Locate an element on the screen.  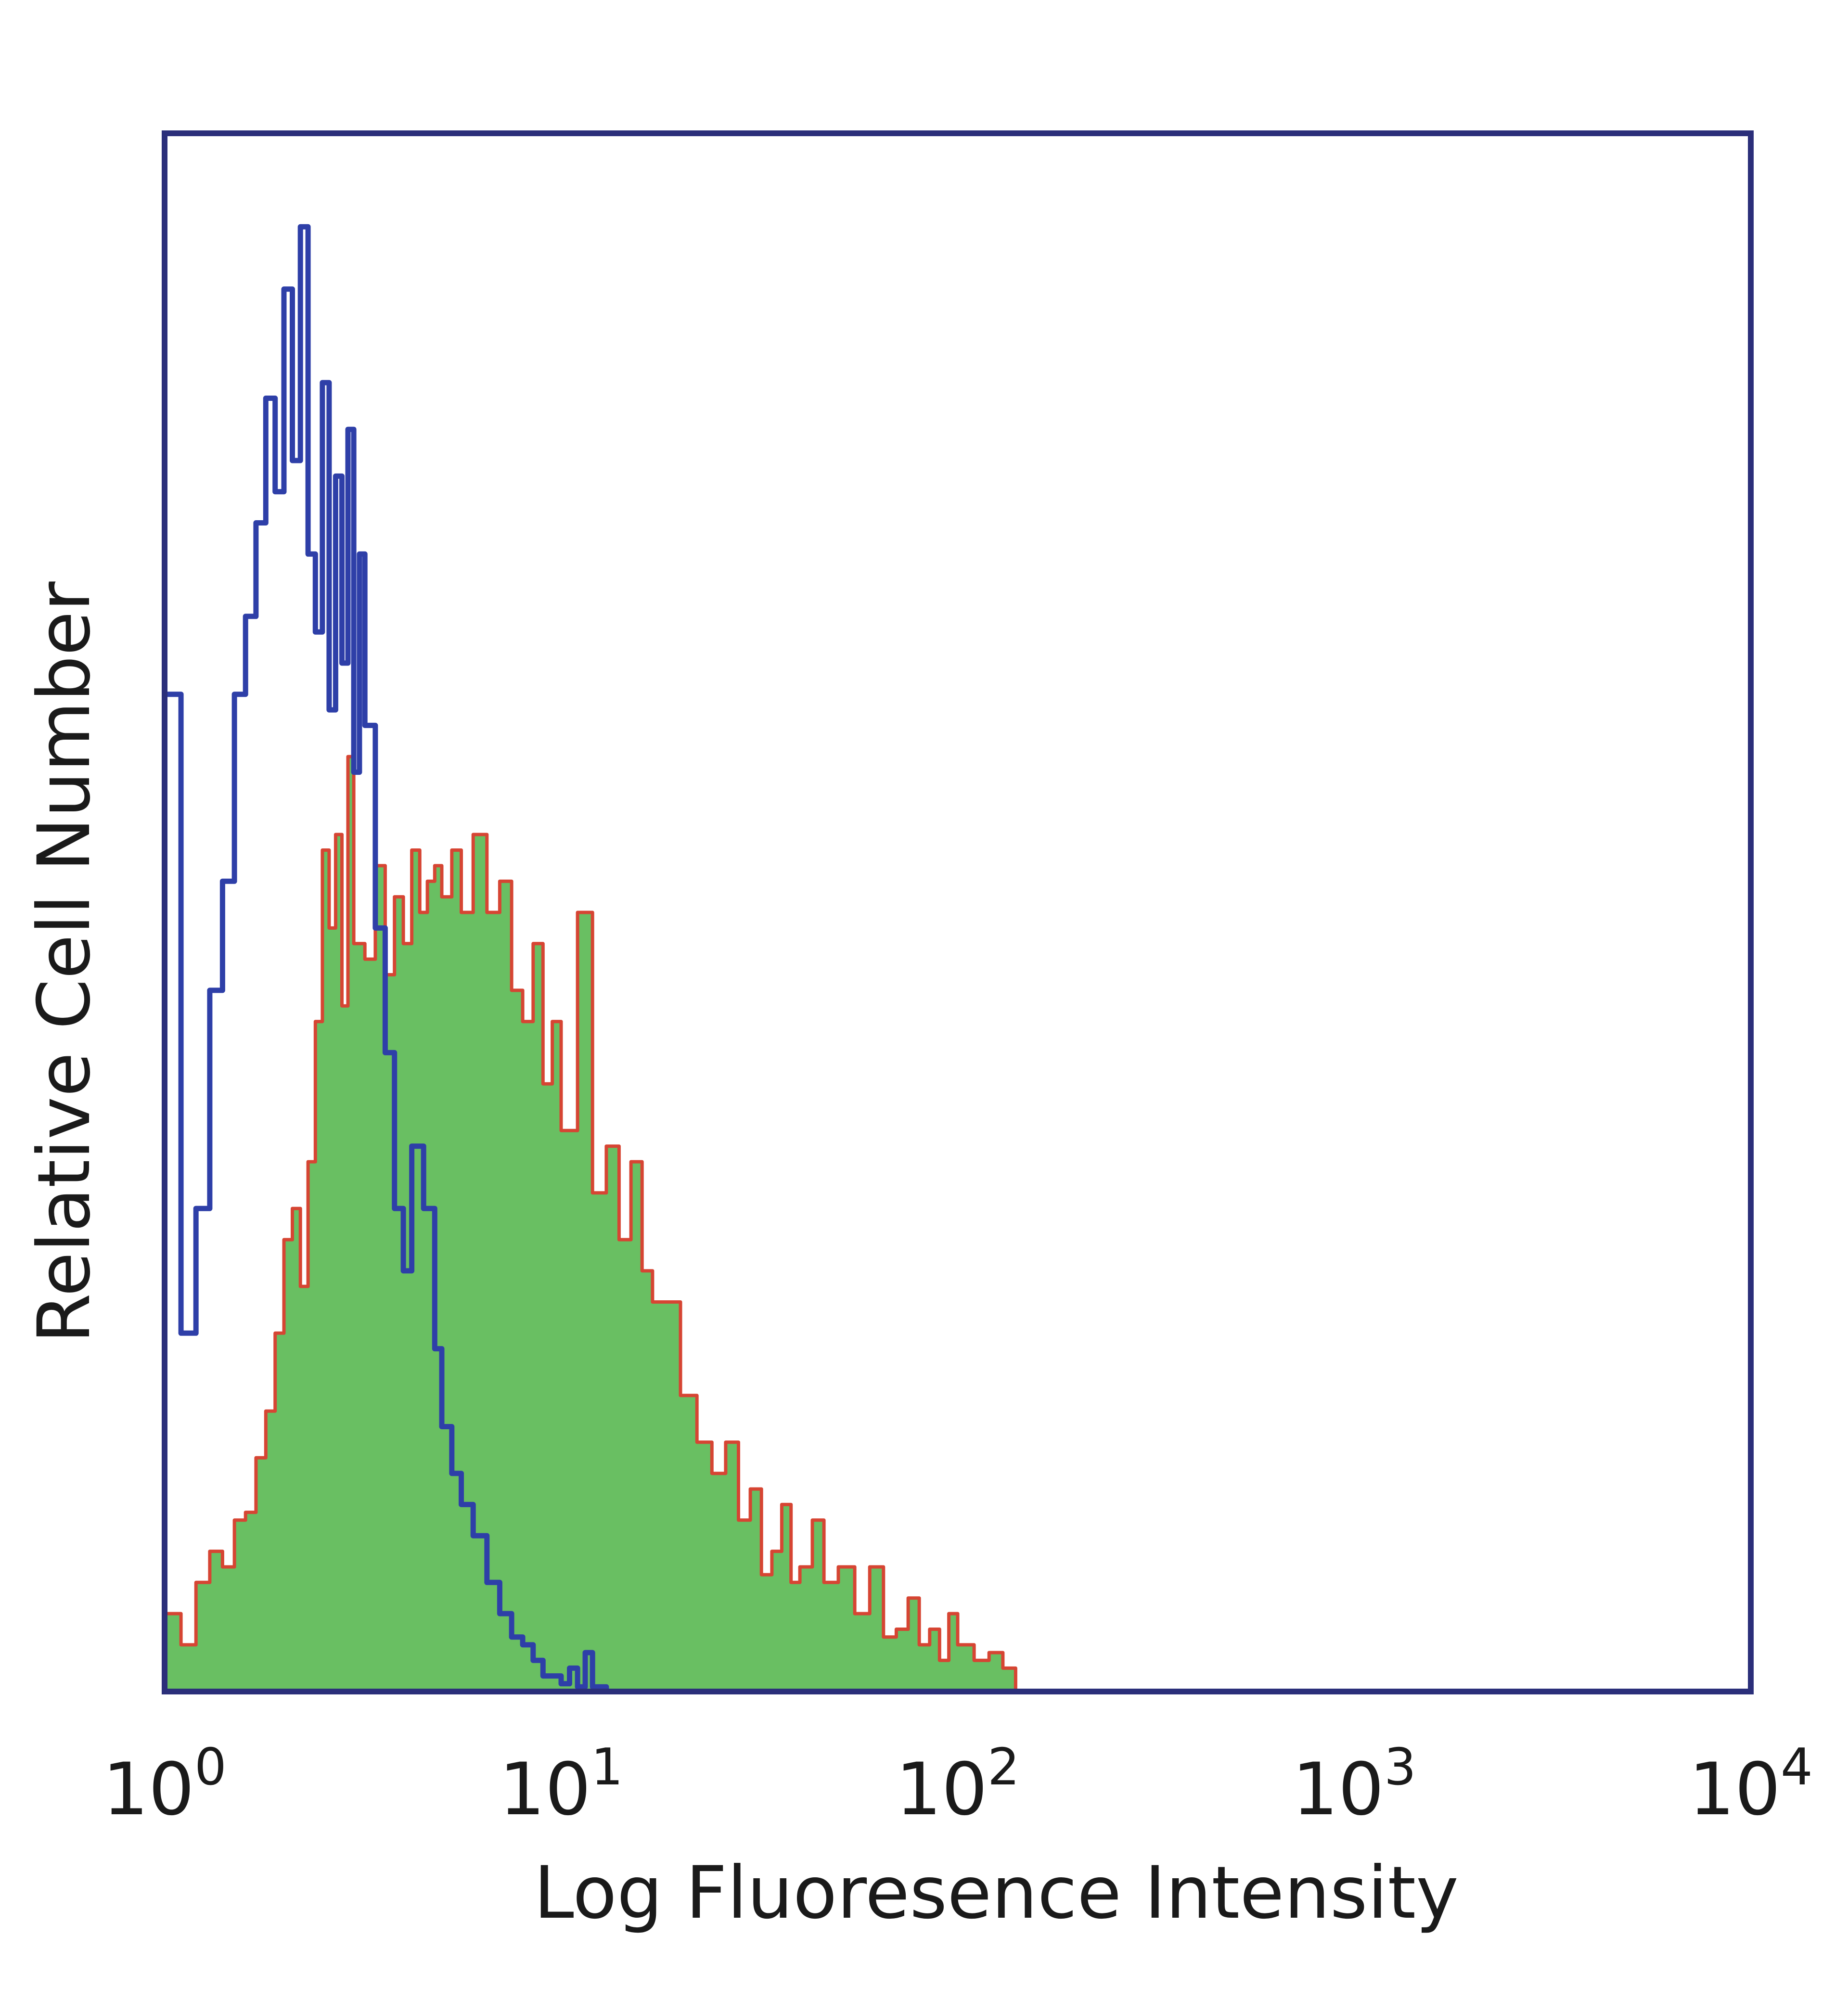
x-axis-label: Log Fluoresence Intensity is located at coordinates (996, 1893).